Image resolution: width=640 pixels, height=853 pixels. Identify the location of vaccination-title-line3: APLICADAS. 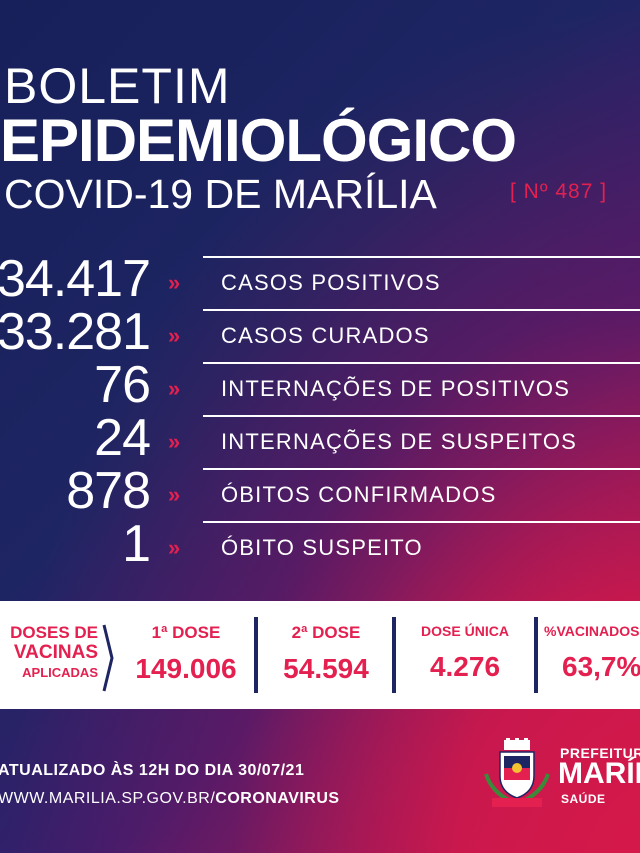
(60, 672).